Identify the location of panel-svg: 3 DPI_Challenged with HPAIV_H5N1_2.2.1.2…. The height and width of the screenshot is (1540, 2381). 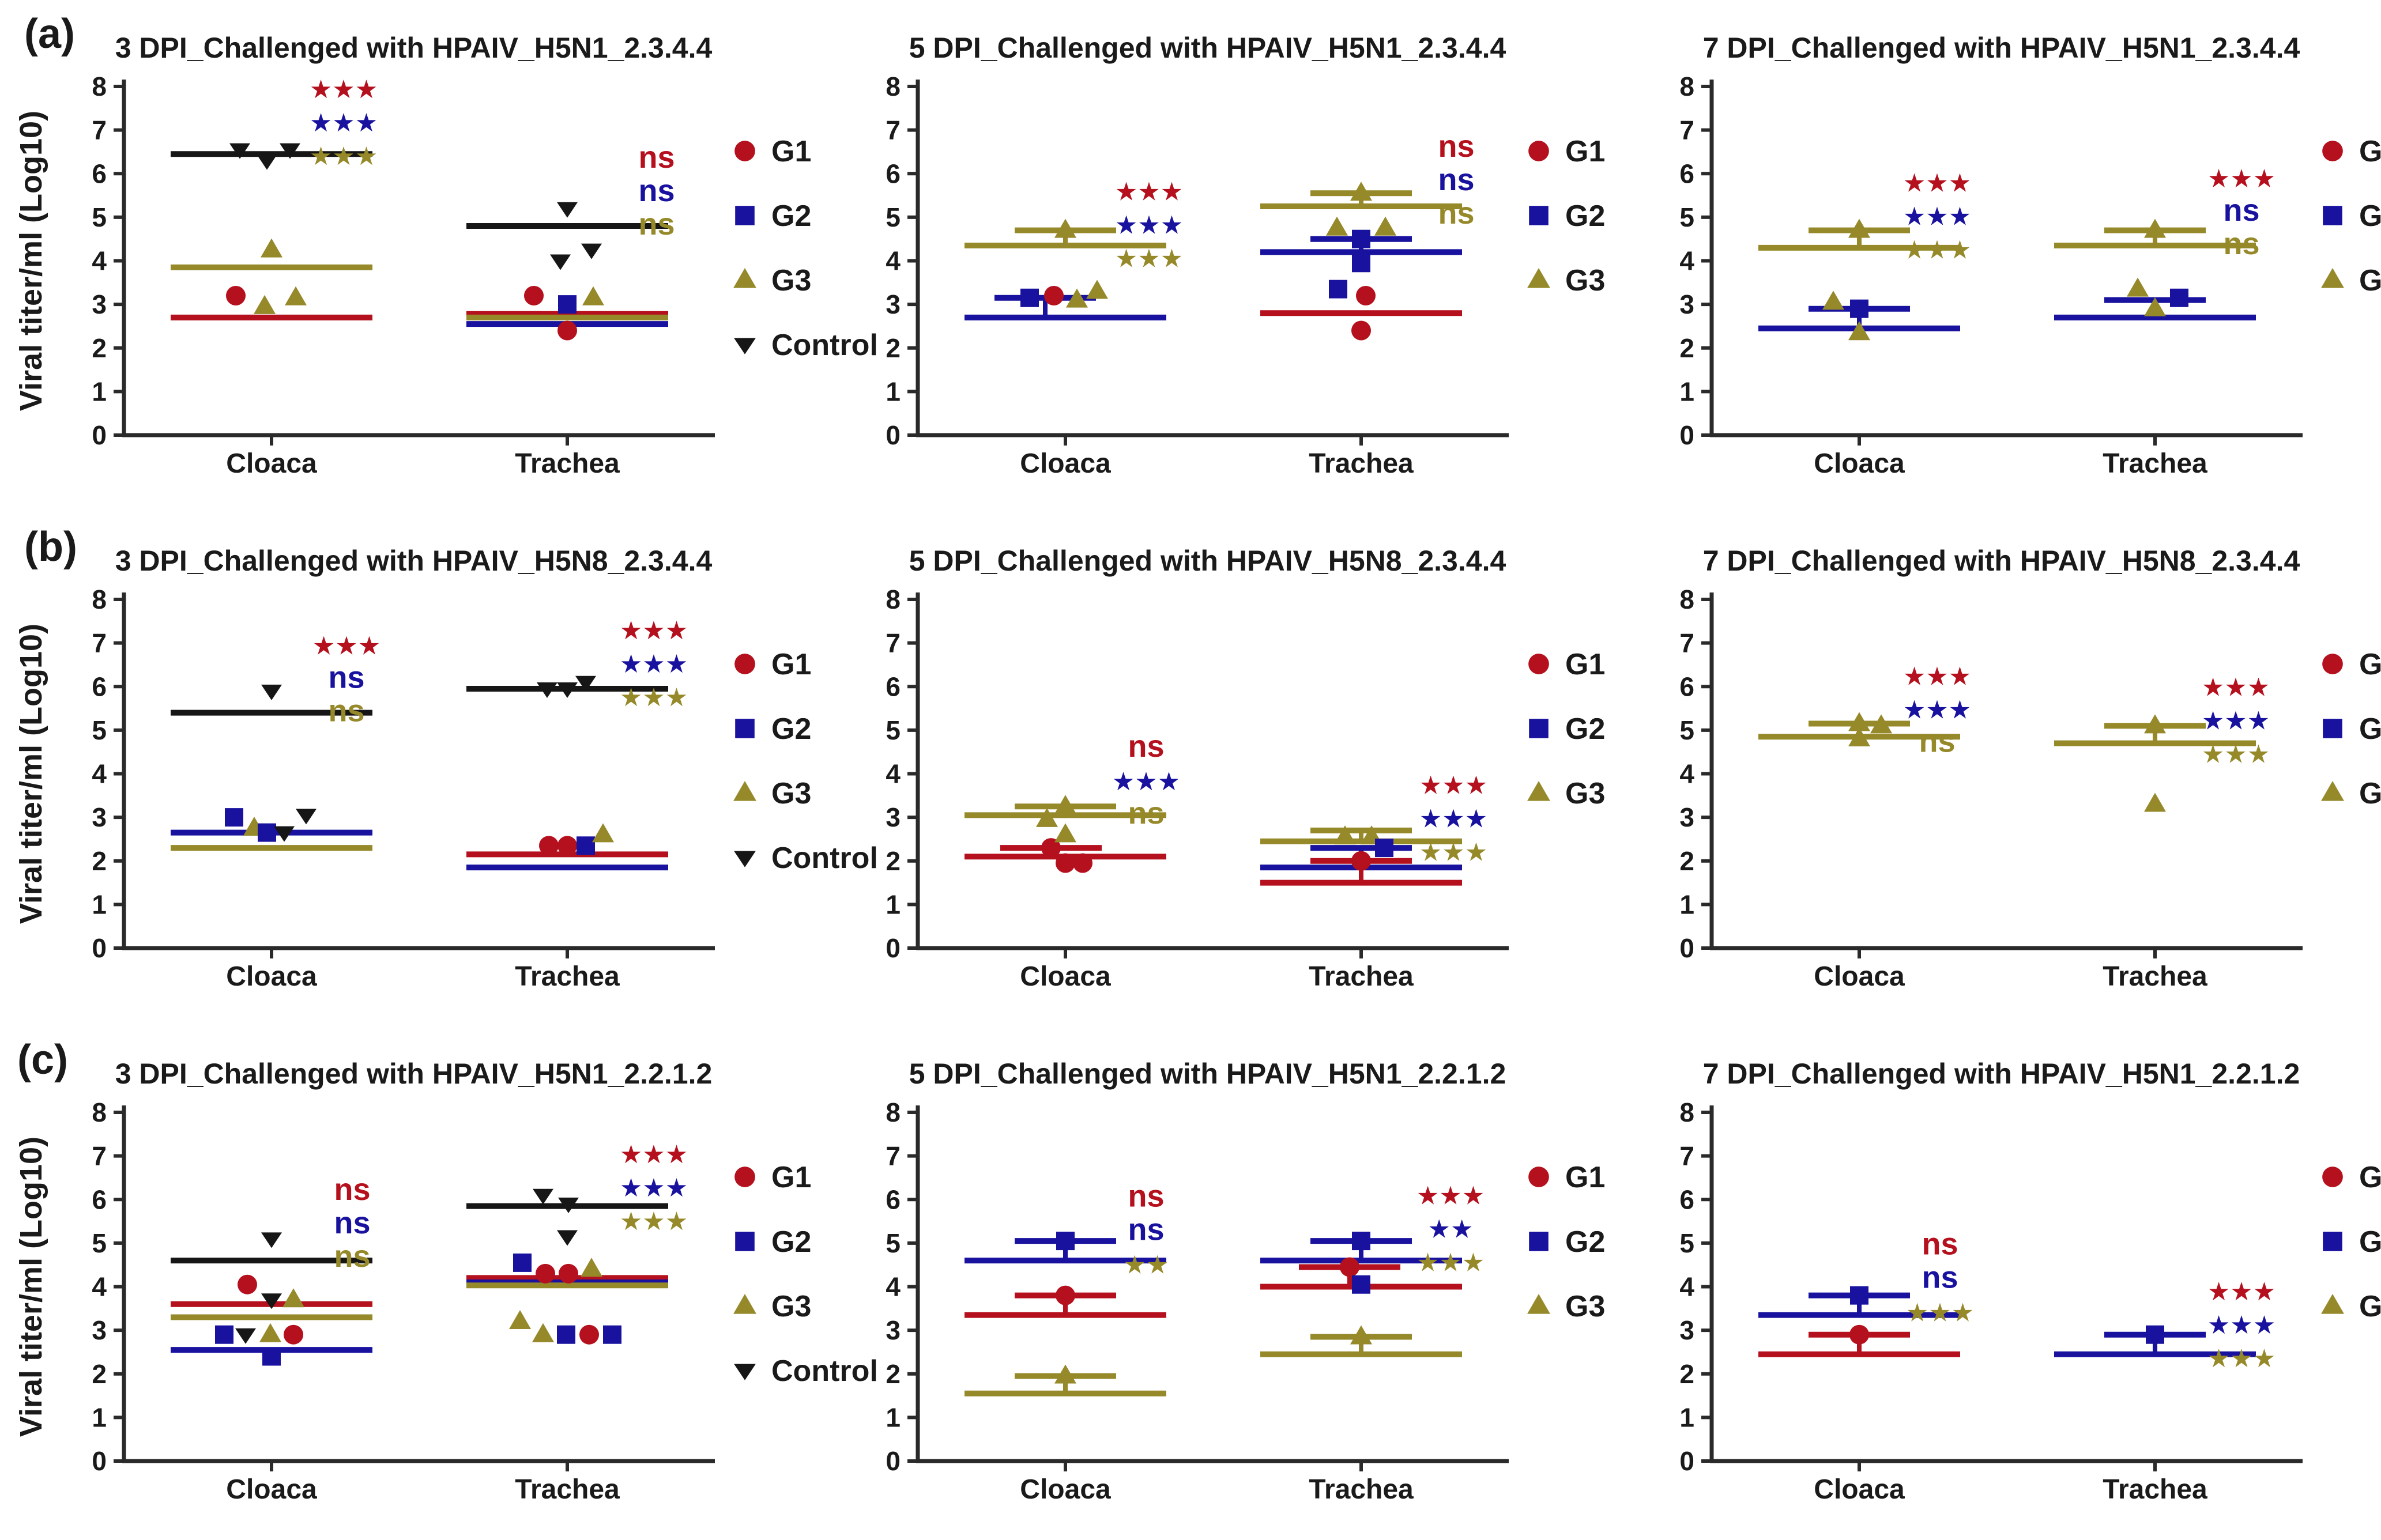
(446, 1281).